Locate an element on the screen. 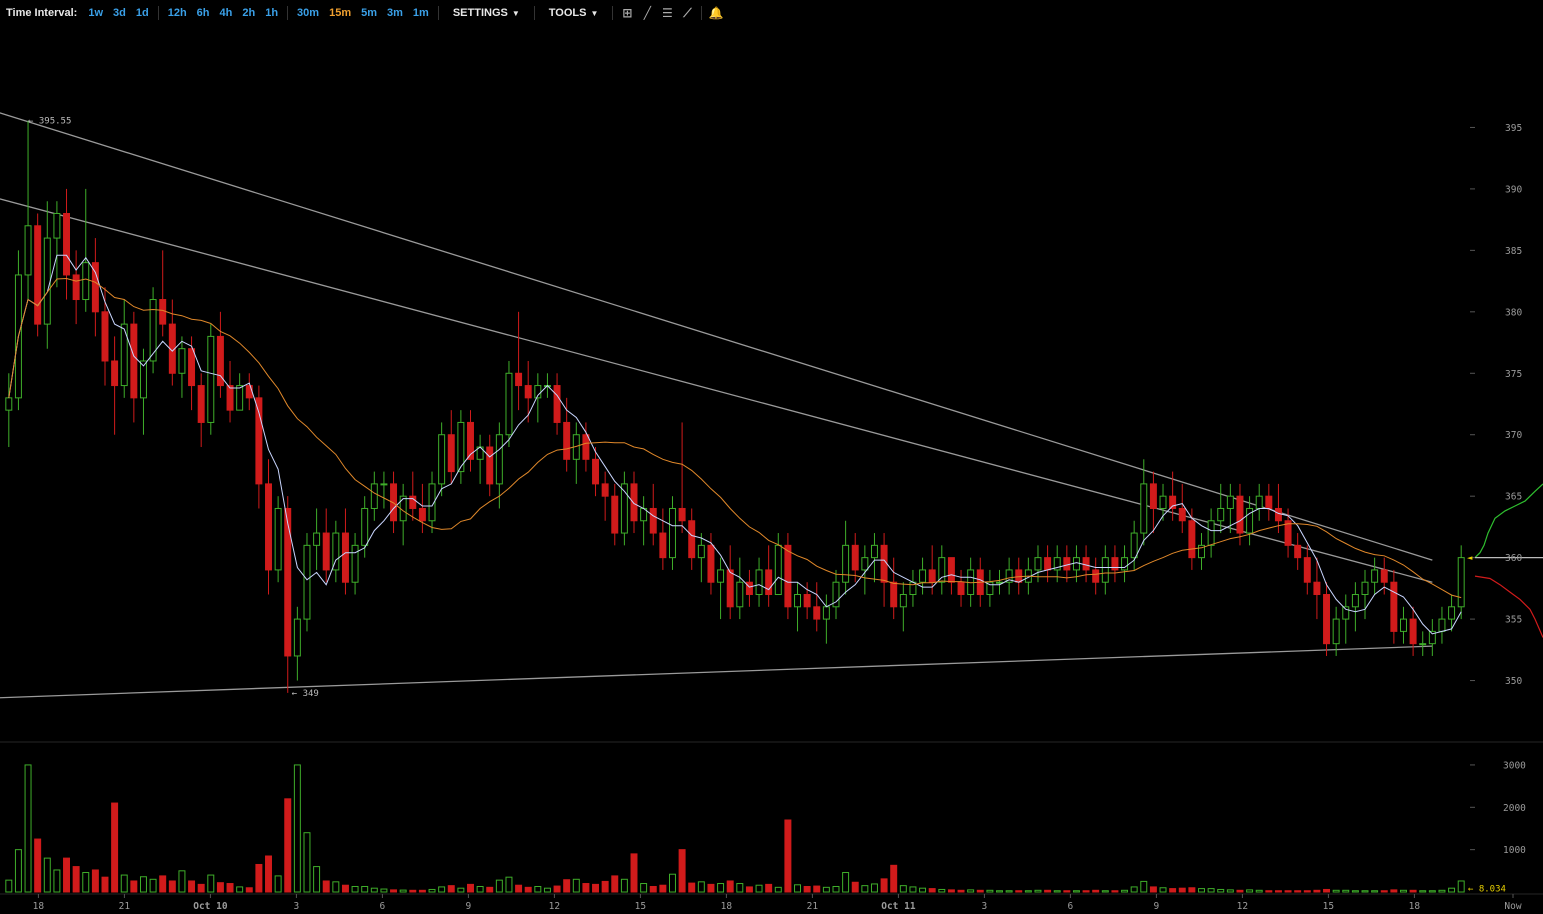 The height and width of the screenshot is (914, 1543). price-tick-label: 390 is located at coordinates (1513, 189).